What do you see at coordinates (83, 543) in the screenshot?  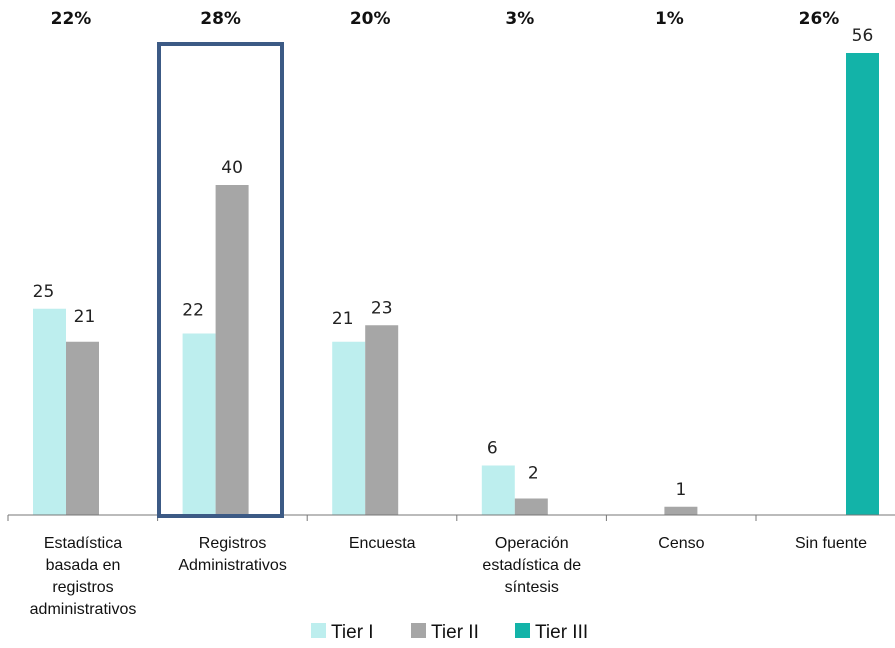 I see `category-label-line: Estadística` at bounding box center [83, 543].